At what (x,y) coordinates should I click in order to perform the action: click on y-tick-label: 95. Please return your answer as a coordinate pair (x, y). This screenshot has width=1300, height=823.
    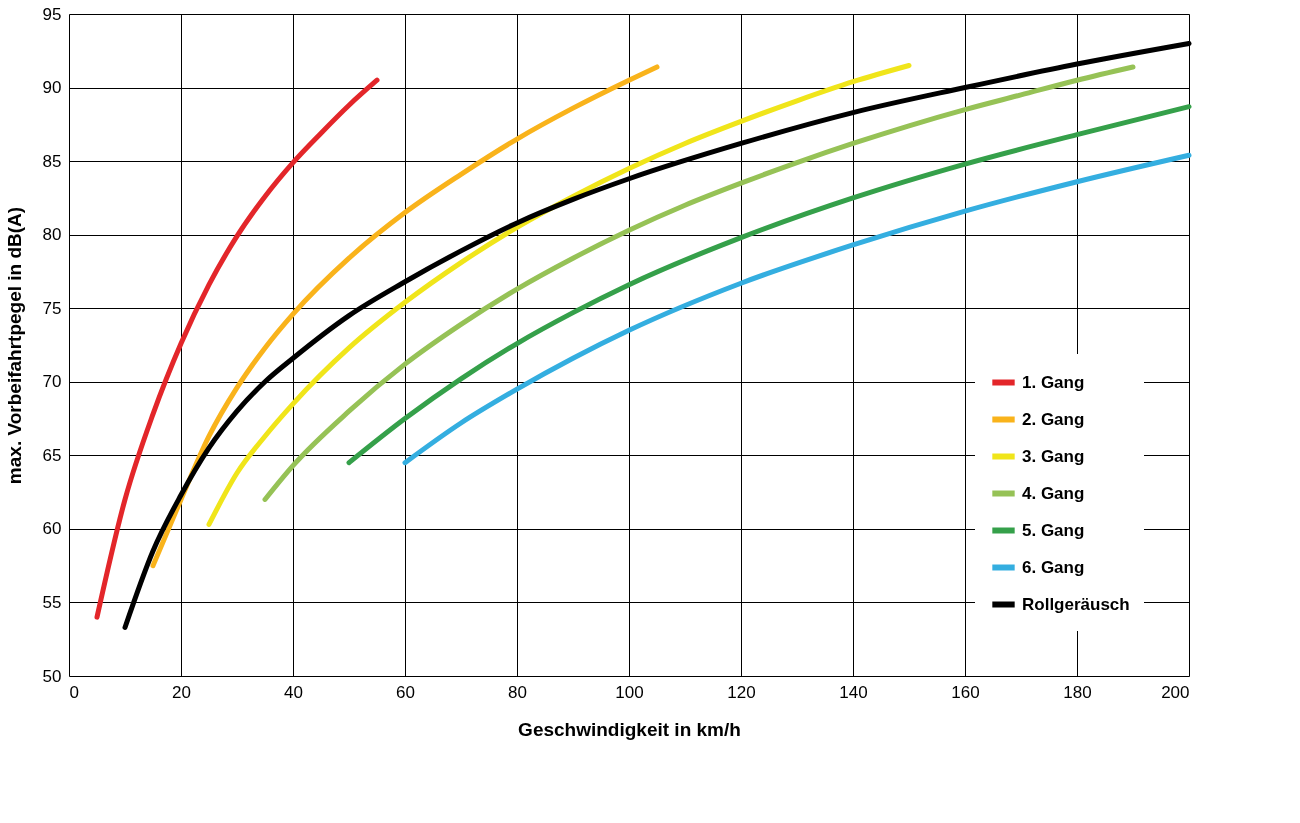
    Looking at the image, I should click on (52, 14).